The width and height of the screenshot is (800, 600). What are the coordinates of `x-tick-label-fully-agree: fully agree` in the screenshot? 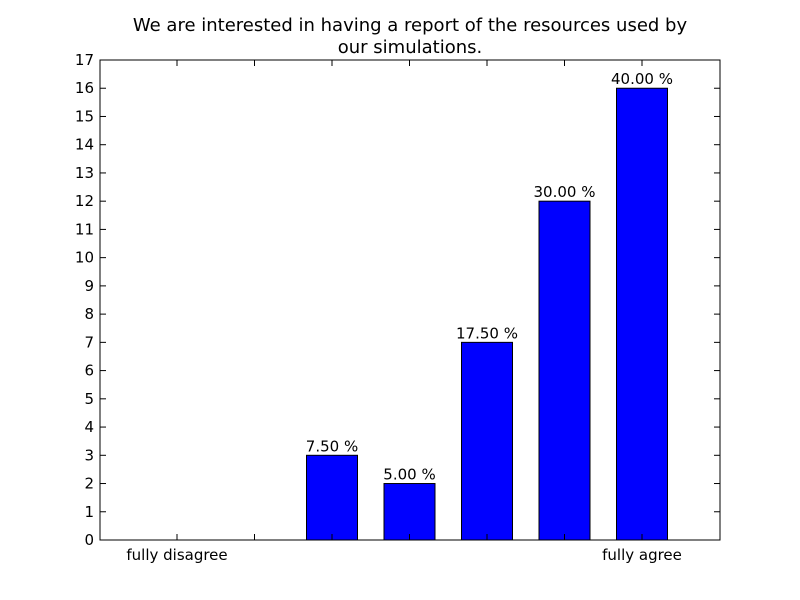 It's located at (642, 555).